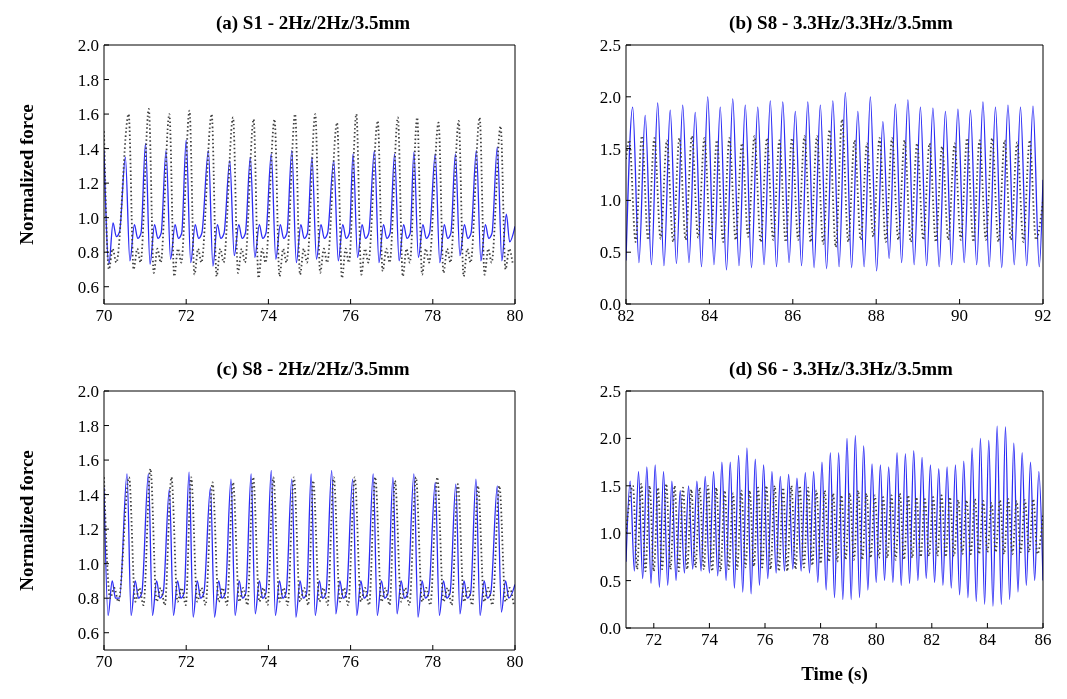  What do you see at coordinates (841, 23) in the screenshot?
I see `chart-title: (b) S8 - 3.3Hz/3.3Hz/3.5mm` at bounding box center [841, 23].